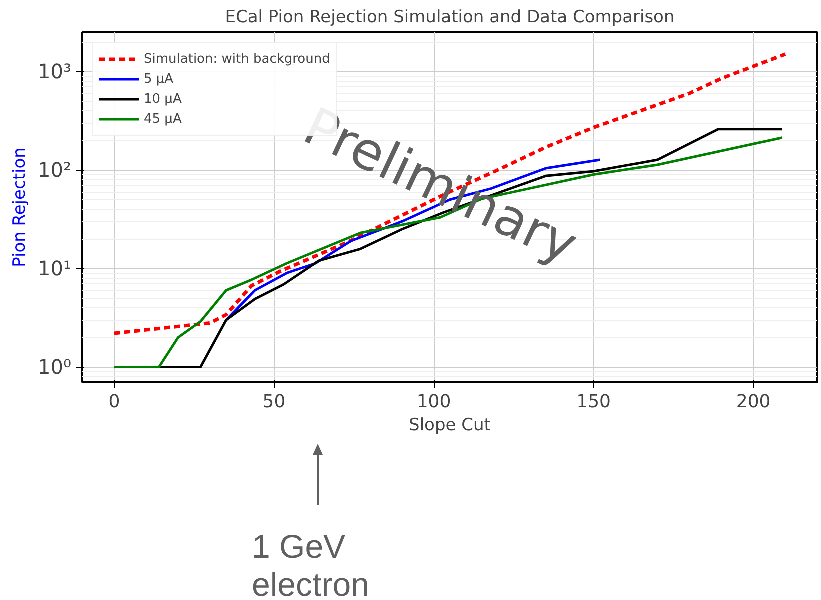  Describe the element at coordinates (593, 402) in the screenshot. I see `x-tick-label: 150` at that location.